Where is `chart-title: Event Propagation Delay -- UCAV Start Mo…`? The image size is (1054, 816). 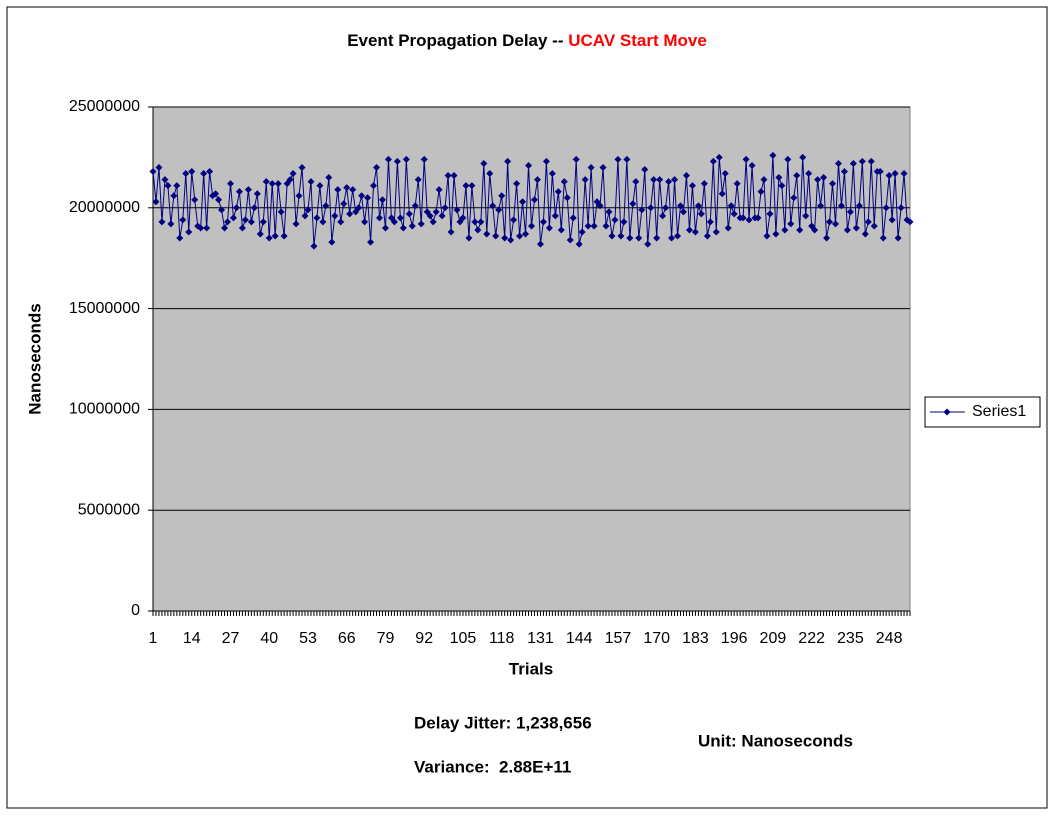
chart-title: Event Propagation Delay -- UCAV Start Mo… is located at coordinates (527, 40).